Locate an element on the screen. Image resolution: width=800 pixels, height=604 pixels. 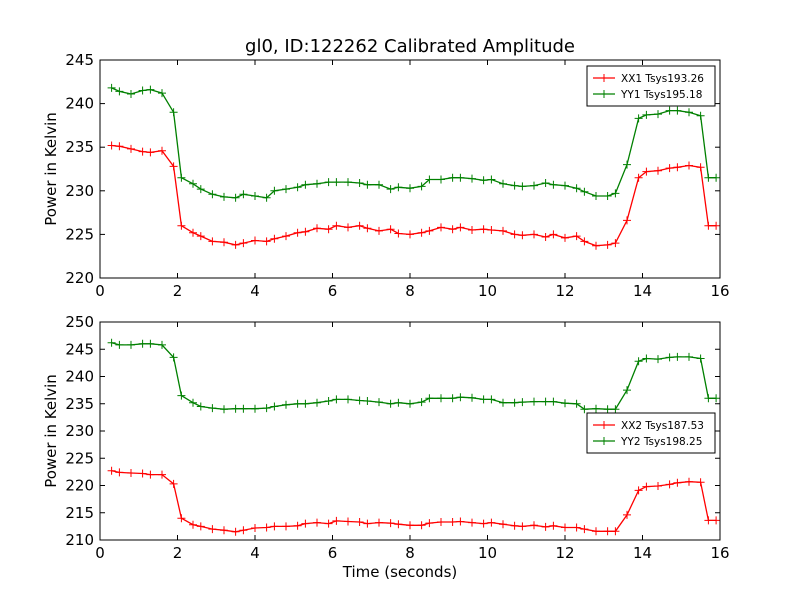
y-tick-label: 210 is located at coordinates (79, 540).